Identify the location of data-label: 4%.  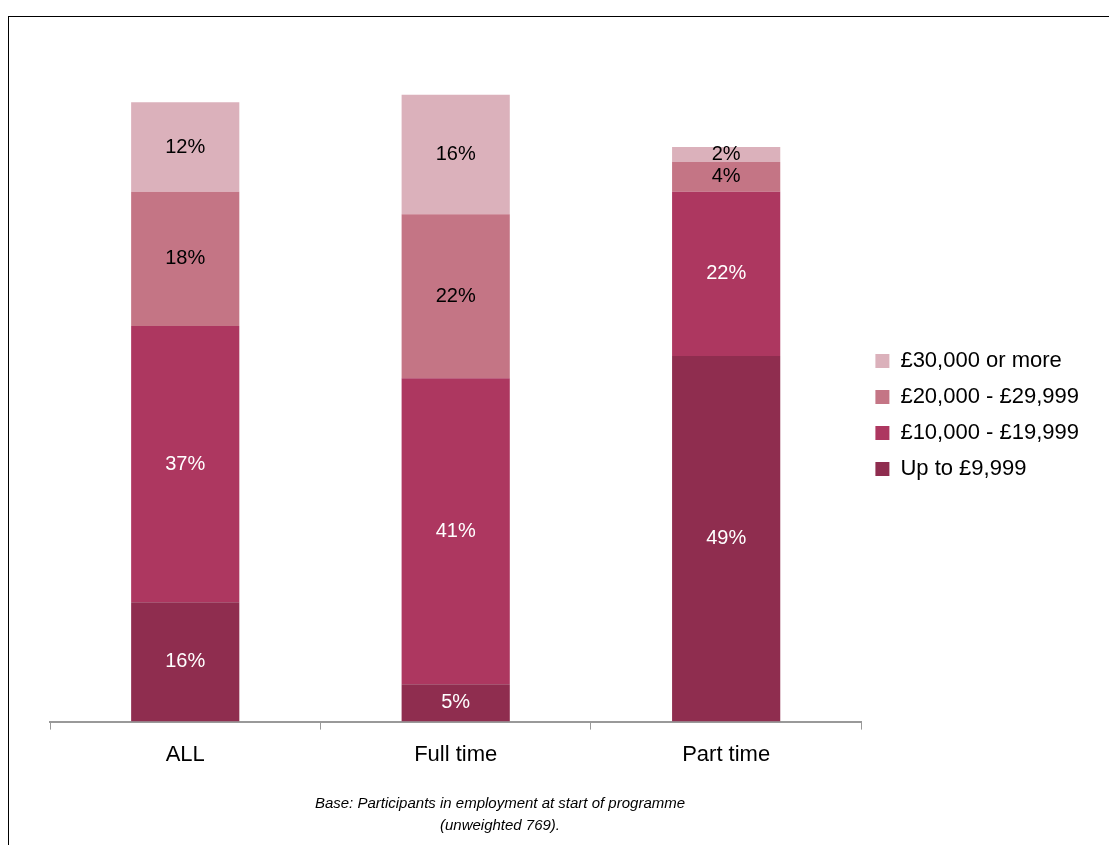
(726, 175).